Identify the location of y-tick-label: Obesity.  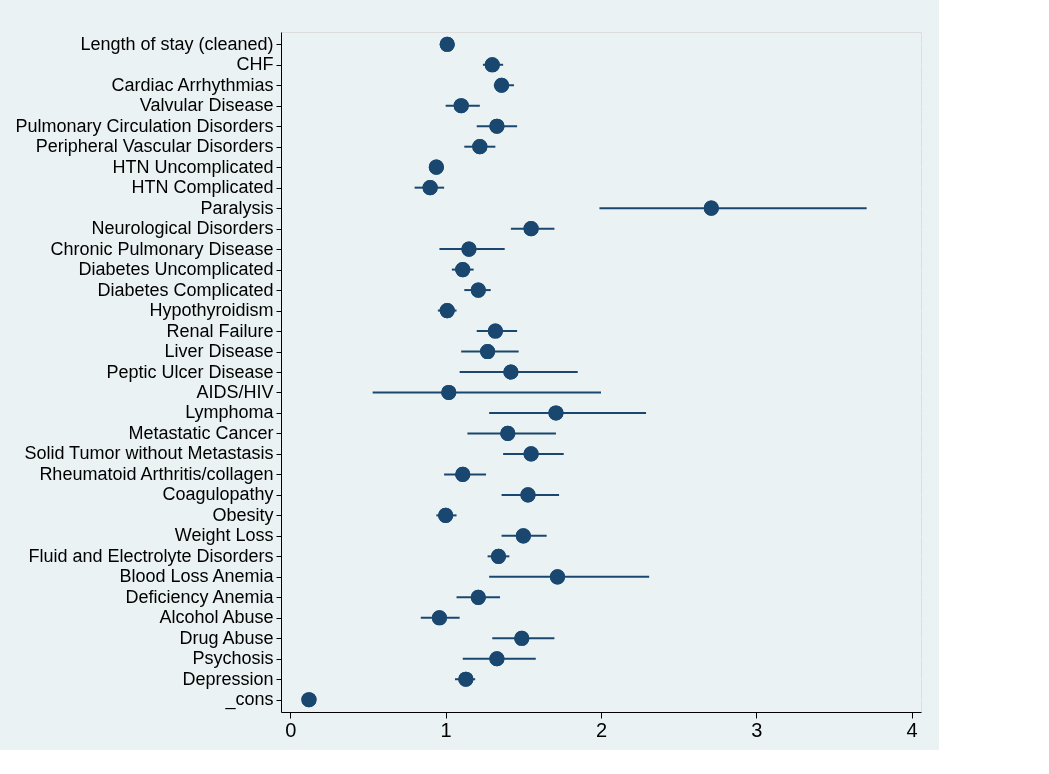
(243, 514).